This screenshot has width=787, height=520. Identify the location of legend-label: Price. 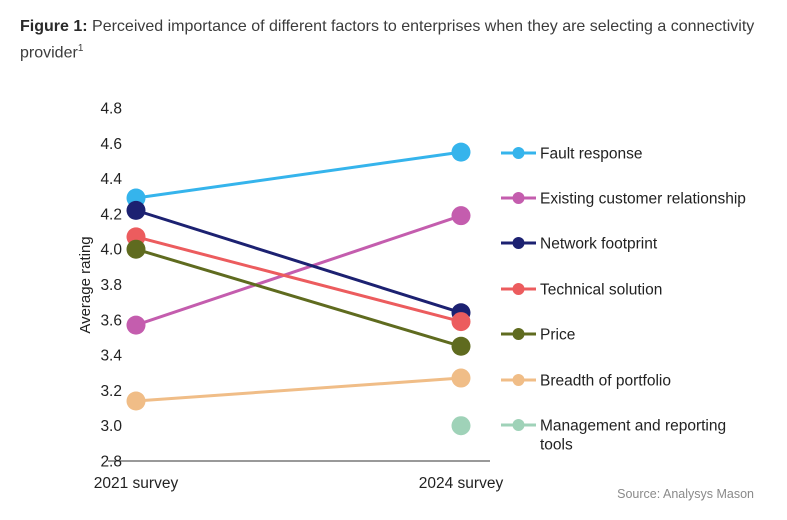
(557, 335).